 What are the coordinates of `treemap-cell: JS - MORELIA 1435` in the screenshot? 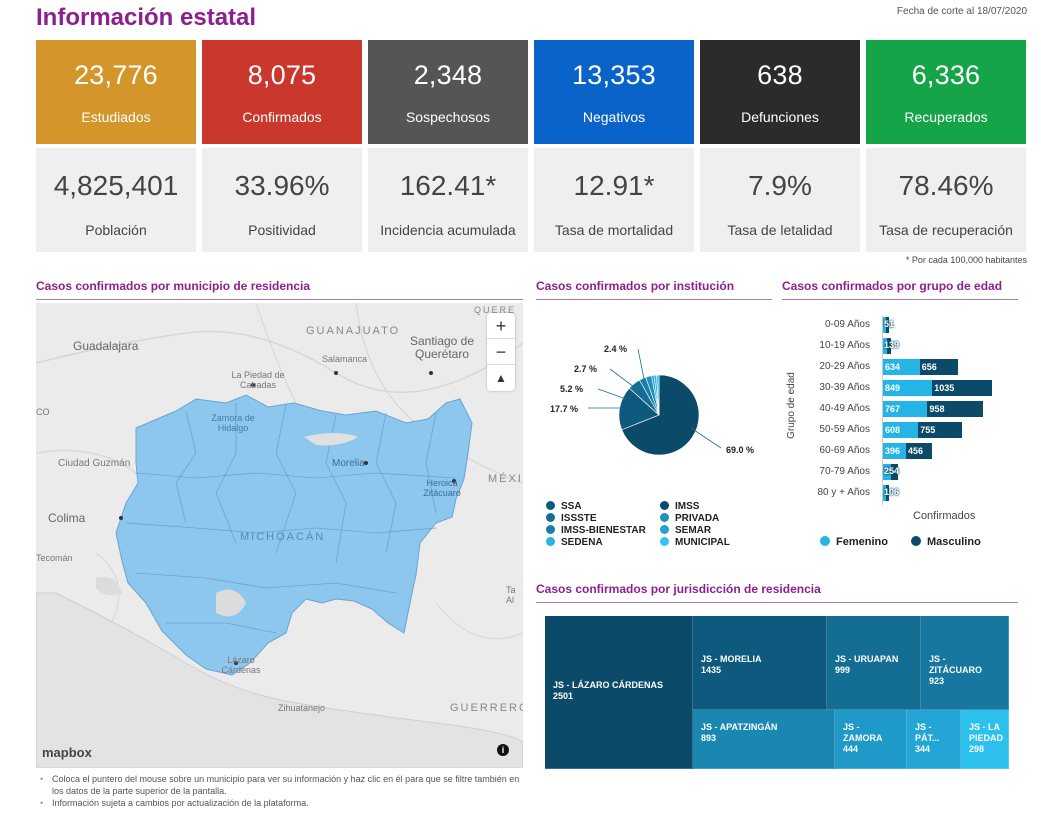 It's located at (760, 663).